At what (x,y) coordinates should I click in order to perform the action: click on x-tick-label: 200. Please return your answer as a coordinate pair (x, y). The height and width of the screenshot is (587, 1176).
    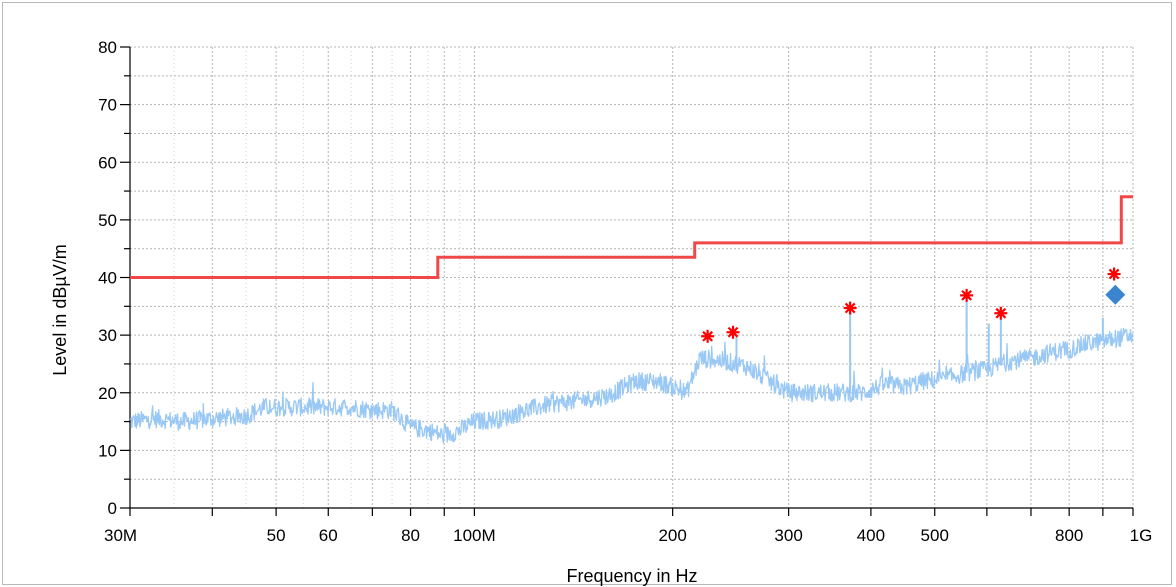
    Looking at the image, I should click on (672, 535).